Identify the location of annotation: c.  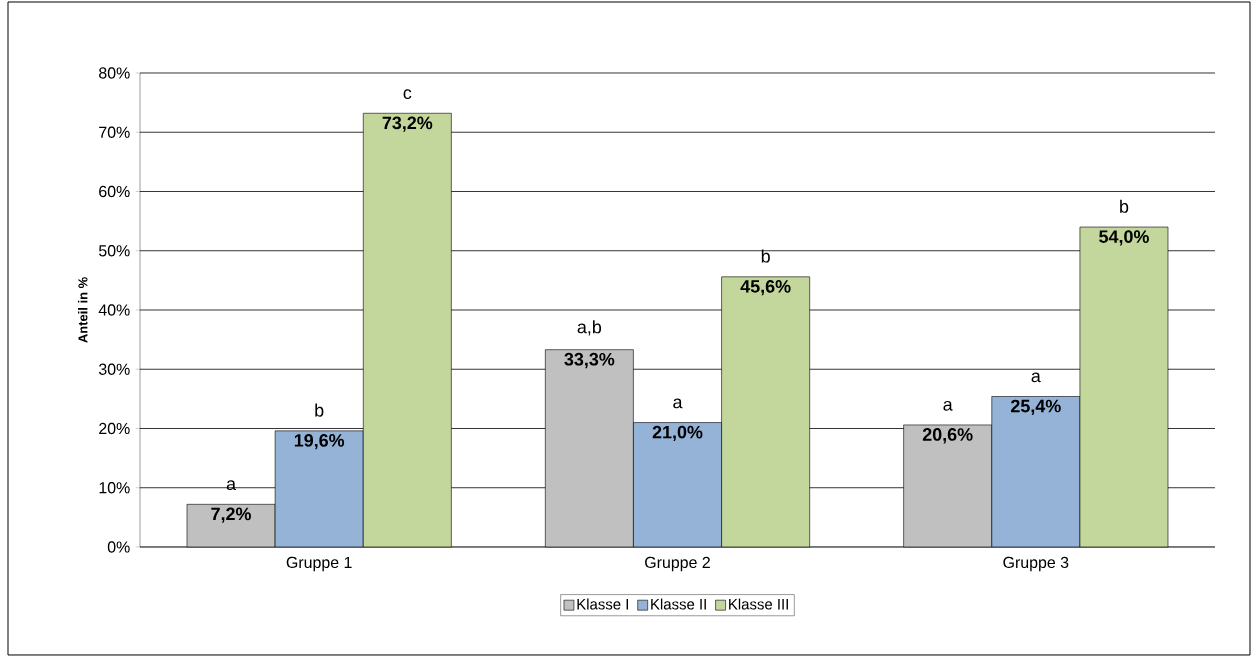
(407, 94).